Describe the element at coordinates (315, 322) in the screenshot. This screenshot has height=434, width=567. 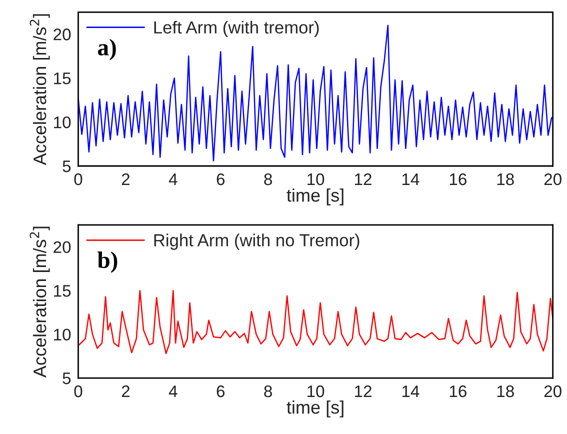
I see `line-series` at that location.